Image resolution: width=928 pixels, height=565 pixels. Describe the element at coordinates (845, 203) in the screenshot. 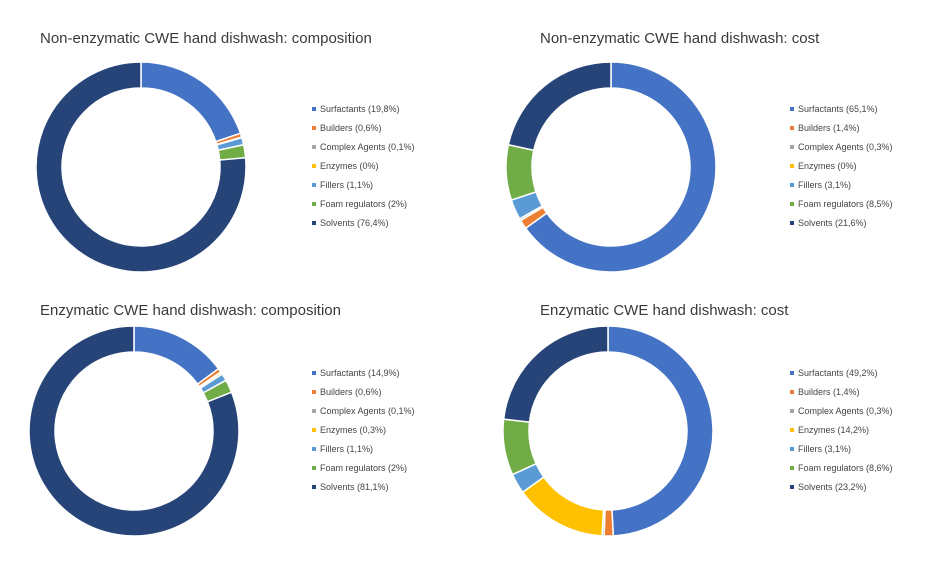

I see `legend-label: Foam regulators (8,5%)` at that location.